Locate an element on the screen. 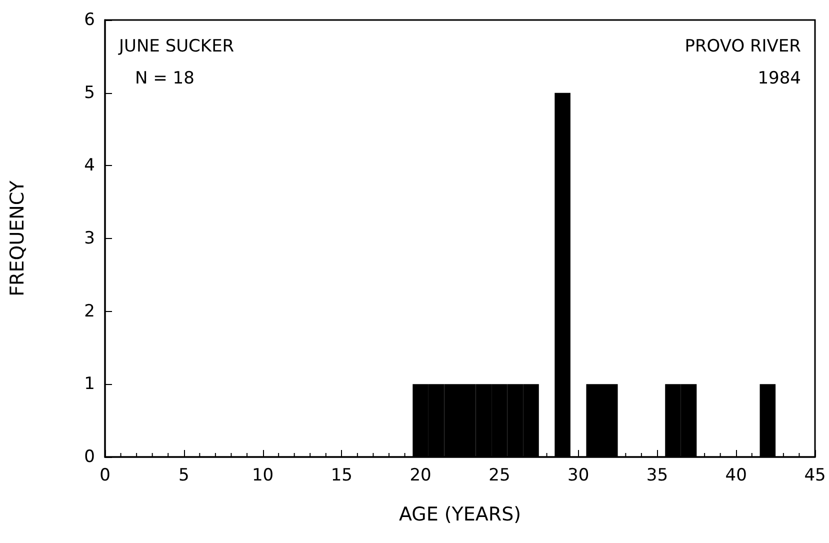 This screenshot has width=829, height=543. y-tick-label: 6 is located at coordinates (89, 20).